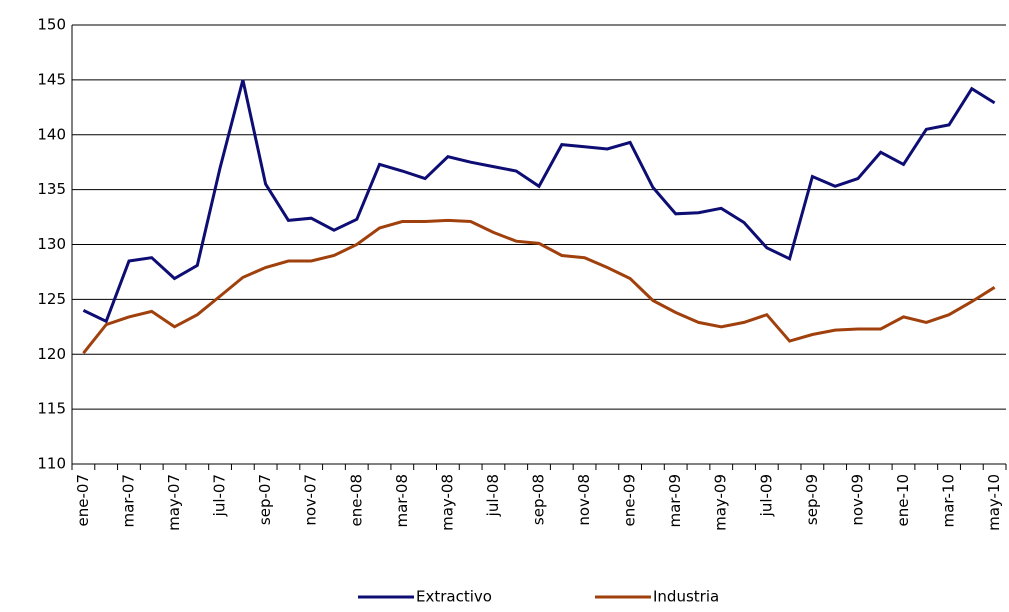  Describe the element at coordinates (51, 189) in the screenshot. I see `y-tick-label: 135` at that location.